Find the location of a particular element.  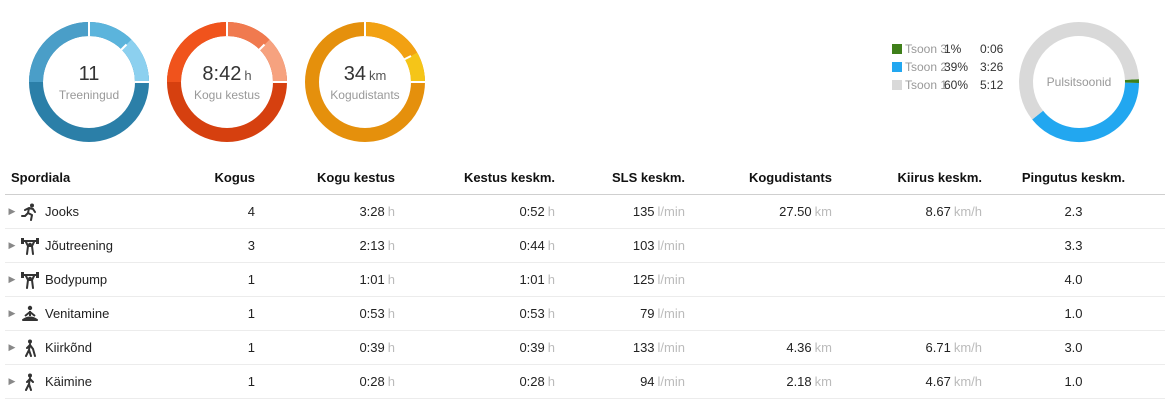

distance-unit: km is located at coordinates (377, 75).